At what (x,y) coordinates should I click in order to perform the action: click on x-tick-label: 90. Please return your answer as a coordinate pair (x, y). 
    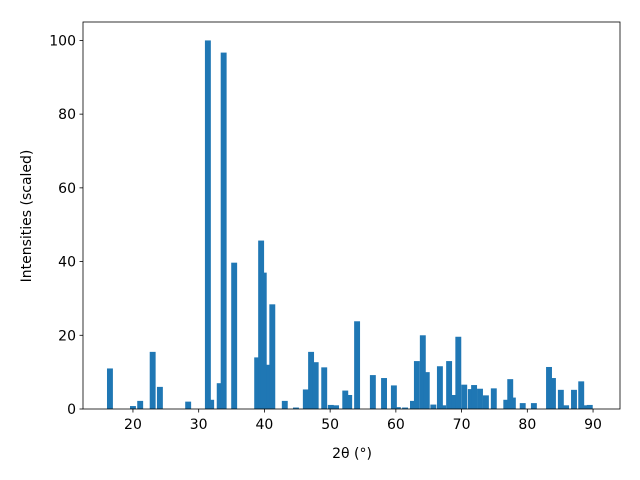
    Looking at the image, I should click on (593, 425).